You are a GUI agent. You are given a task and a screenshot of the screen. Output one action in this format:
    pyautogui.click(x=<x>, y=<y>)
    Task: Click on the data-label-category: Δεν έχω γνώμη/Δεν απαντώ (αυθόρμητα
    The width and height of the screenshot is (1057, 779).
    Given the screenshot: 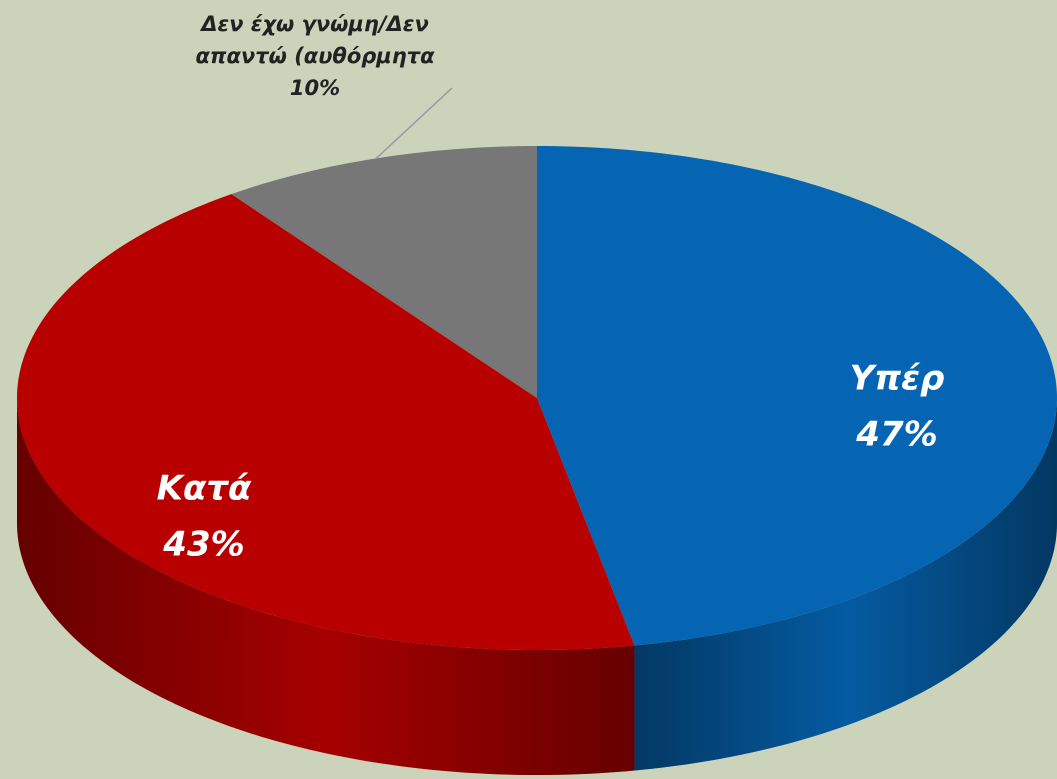 What is the action you would take?
    pyautogui.click(x=315, y=40)
    